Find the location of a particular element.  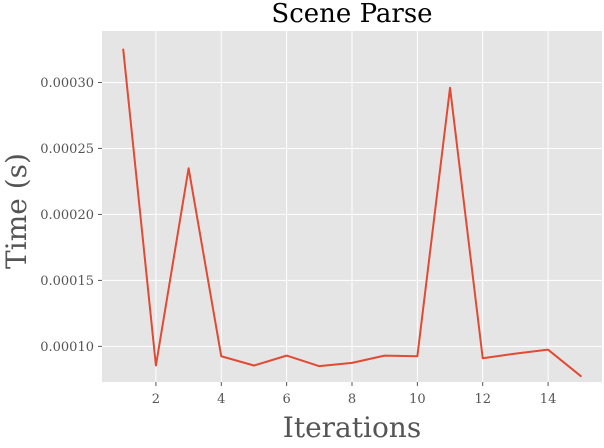

x-tick-label: 6 is located at coordinates (286, 399).